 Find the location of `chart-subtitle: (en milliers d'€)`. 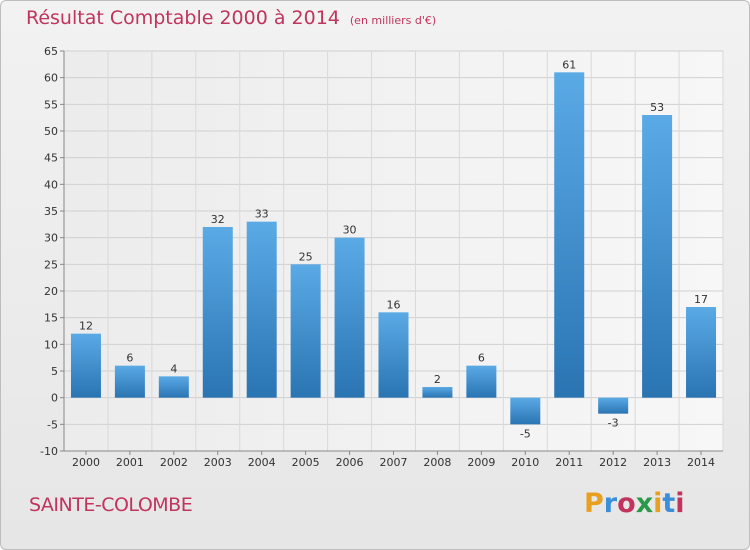

chart-subtitle: (en milliers d'€) is located at coordinates (393, 20).